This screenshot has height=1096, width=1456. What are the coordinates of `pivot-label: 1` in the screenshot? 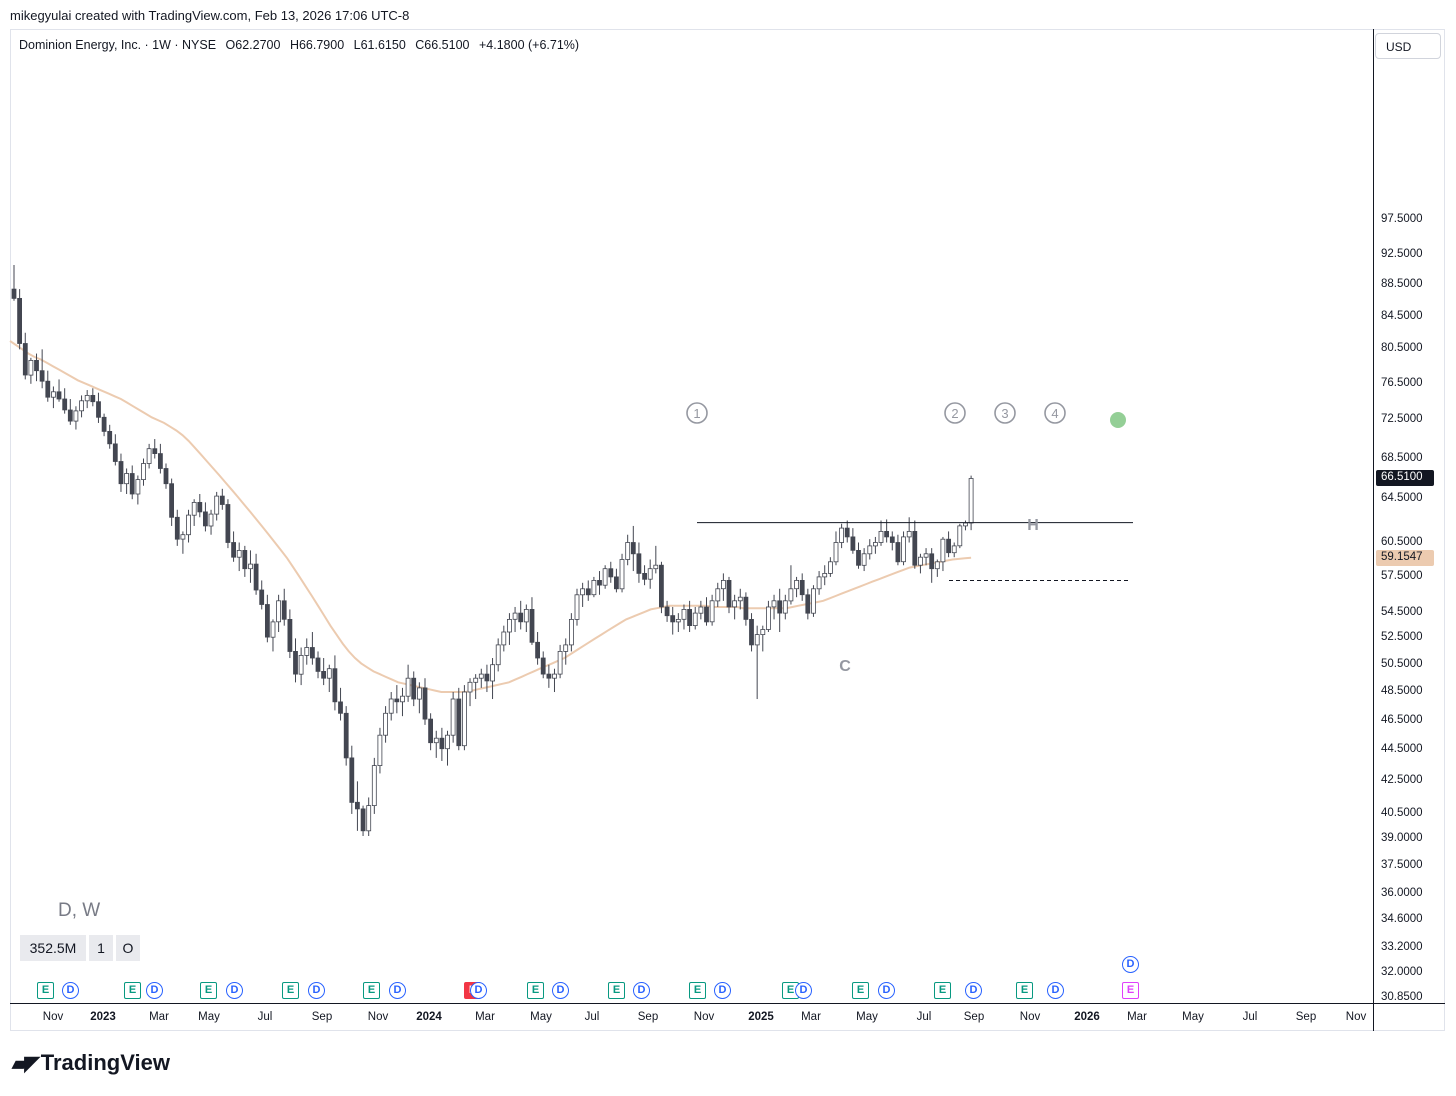 It's located at (696, 413).